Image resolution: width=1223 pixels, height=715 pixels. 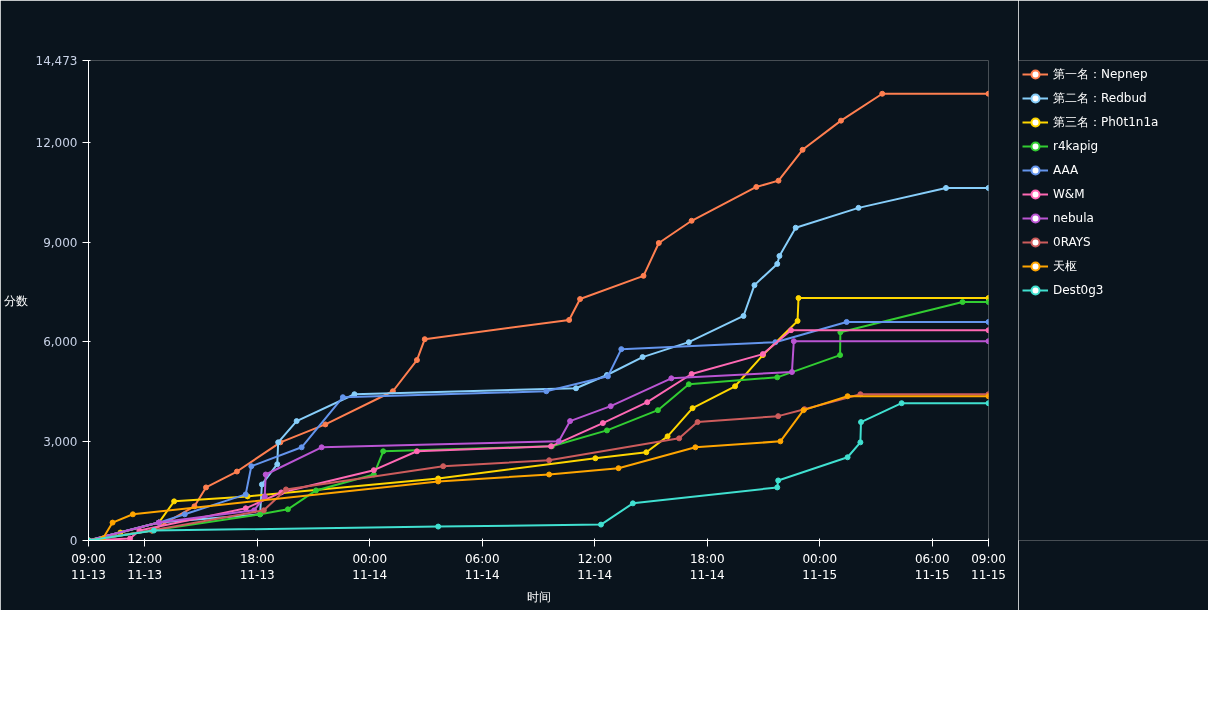 I want to click on x-tick-label: 06:00 11-15, so click(x=932, y=567).